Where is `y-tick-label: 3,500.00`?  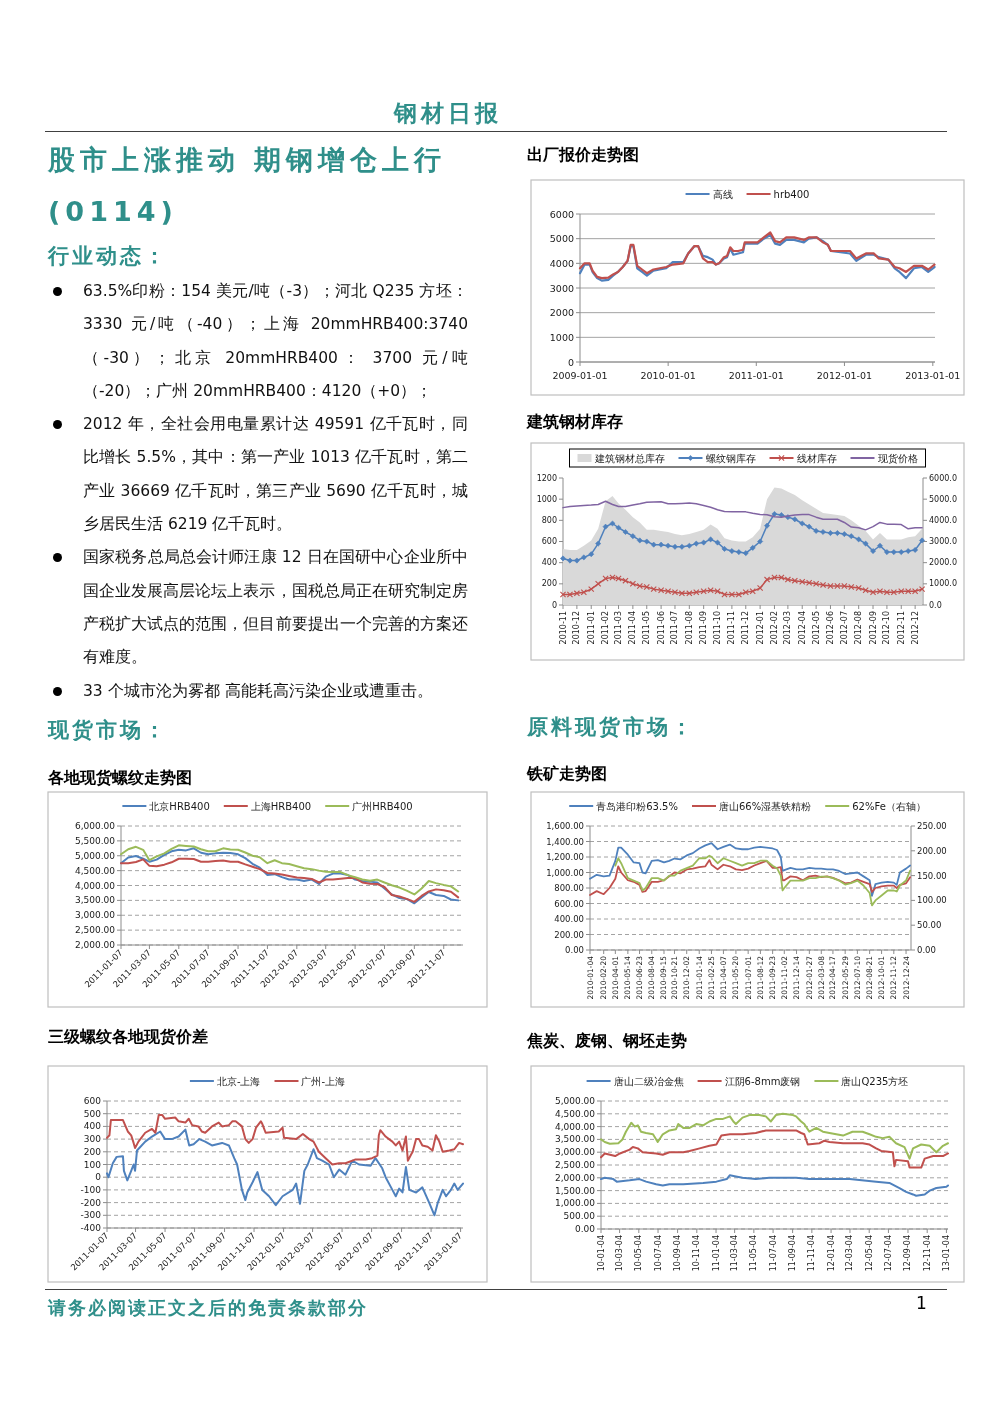
y-tick-label: 3,500.00 is located at coordinates (95, 900).